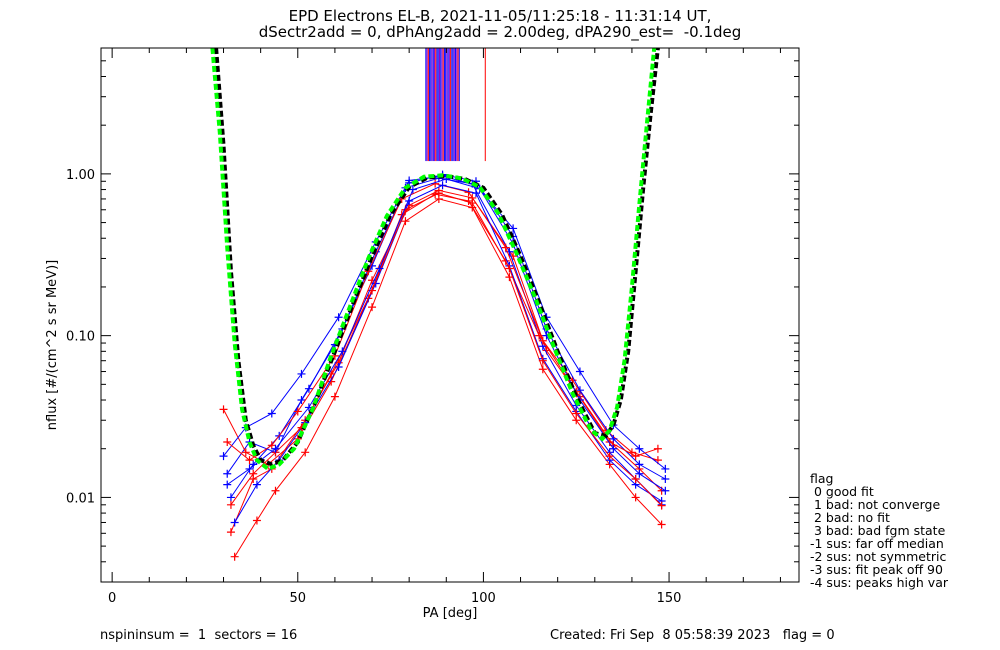 The width and height of the screenshot is (1000, 650). What do you see at coordinates (52, 345) in the screenshot?
I see `y-axis-label: nflux [#/(cm^2 s sr MeV)]` at bounding box center [52, 345].